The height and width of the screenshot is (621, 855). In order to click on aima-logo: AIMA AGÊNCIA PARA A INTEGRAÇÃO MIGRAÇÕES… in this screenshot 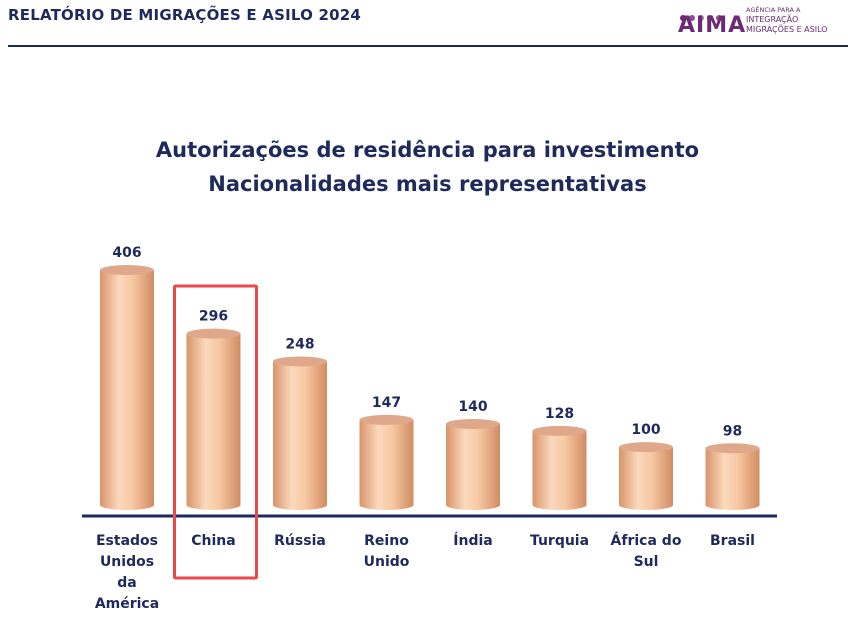, I will do `click(763, 22)`.